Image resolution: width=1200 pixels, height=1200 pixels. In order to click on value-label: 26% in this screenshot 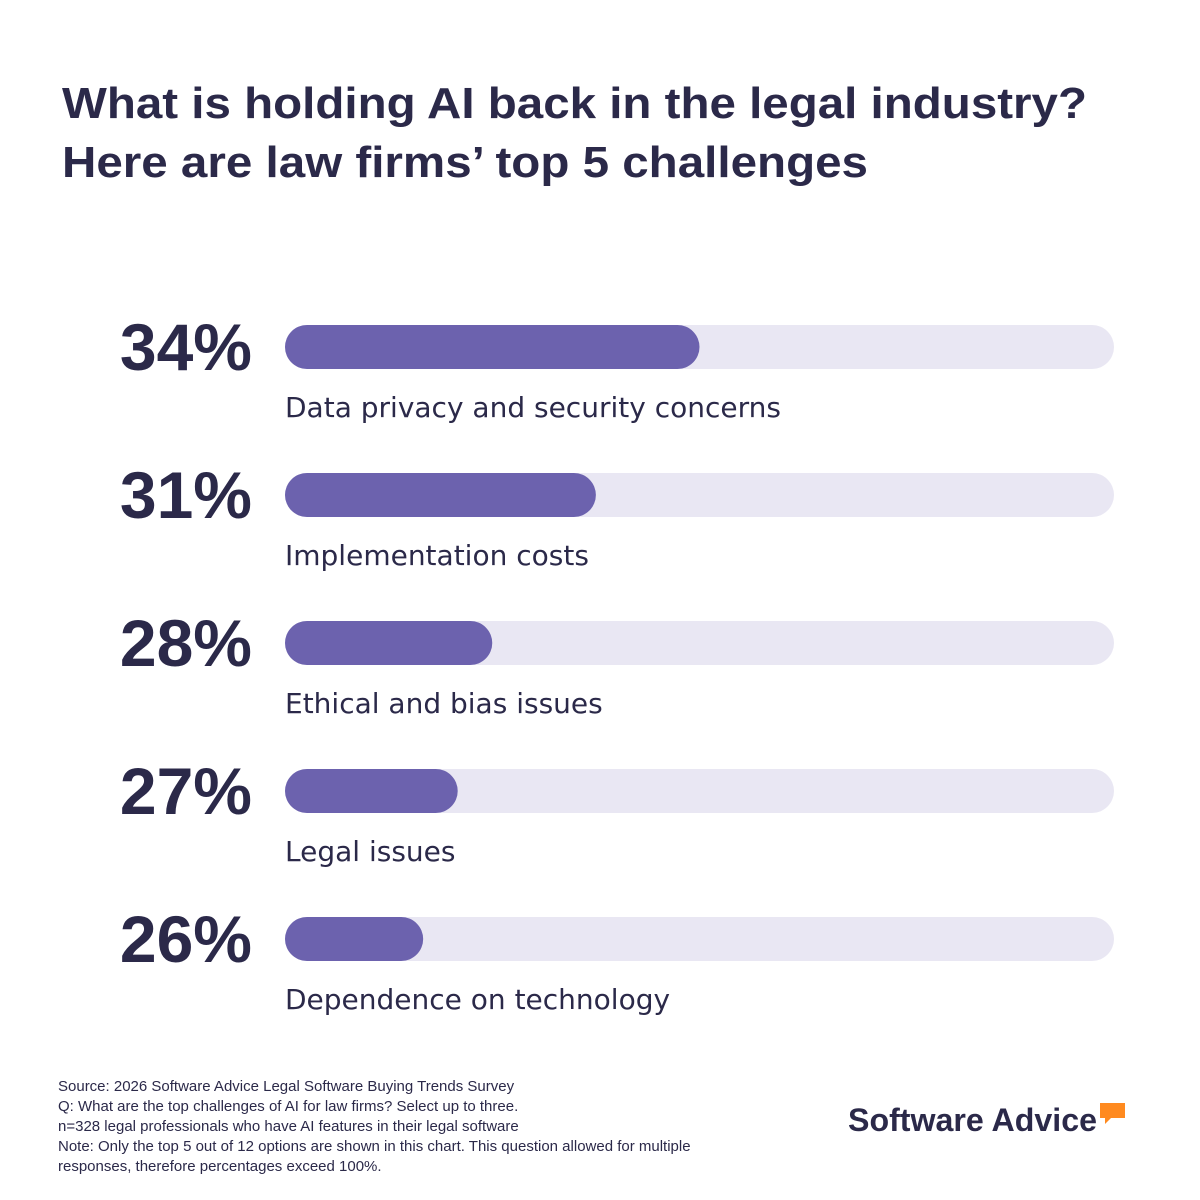, I will do `click(186, 939)`.